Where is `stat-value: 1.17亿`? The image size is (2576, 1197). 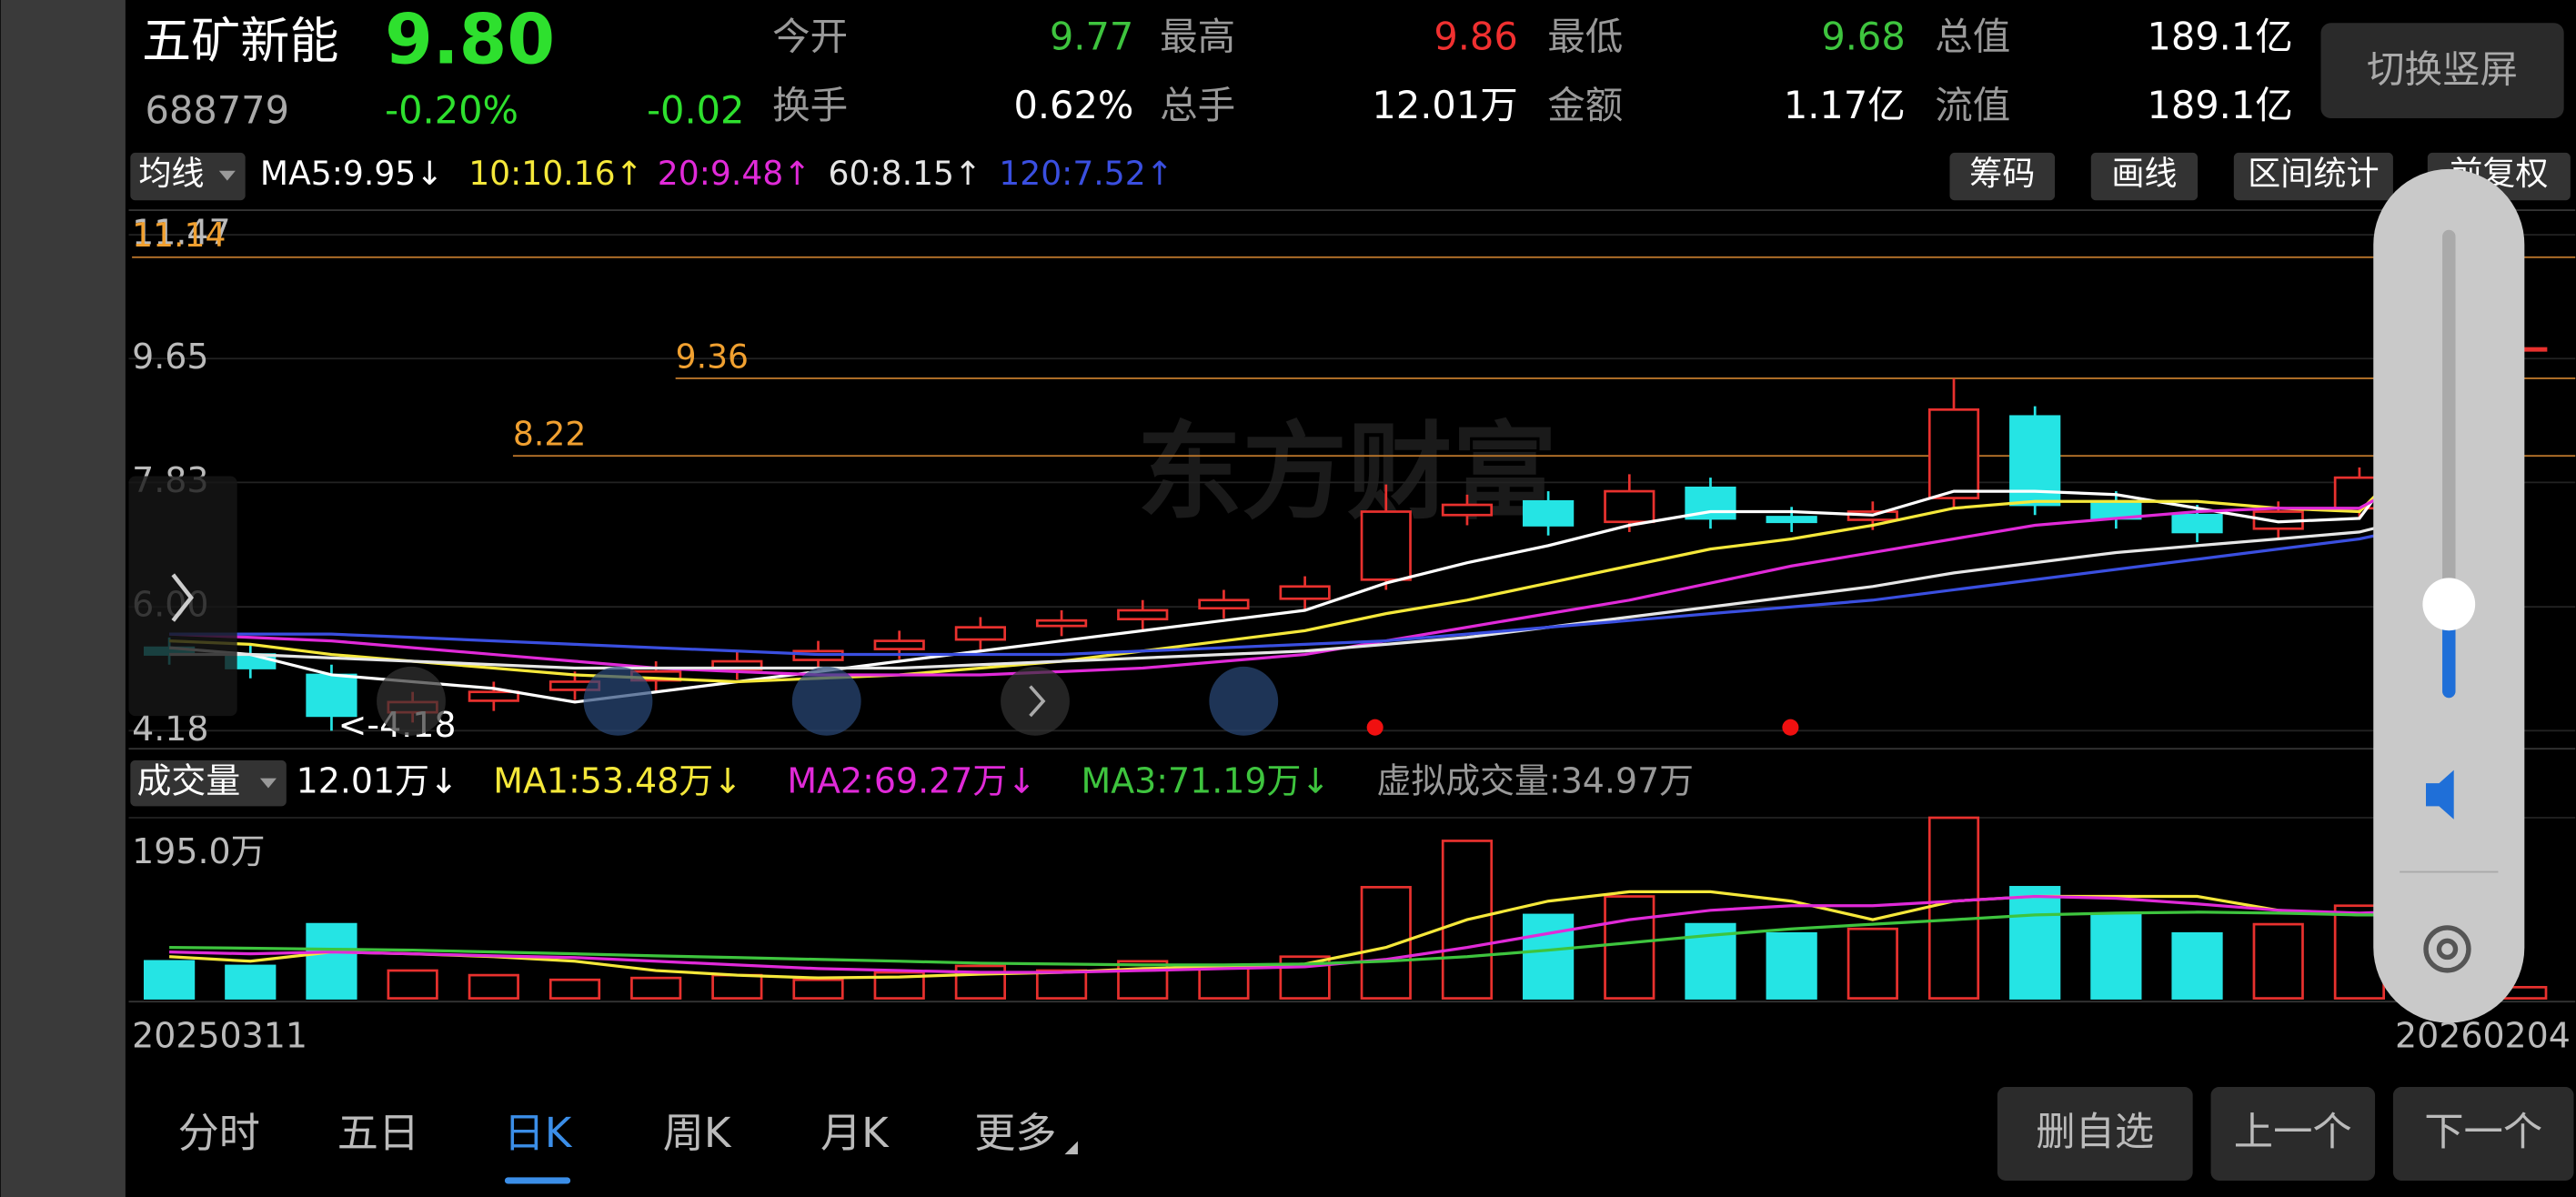 stat-value: 1.17亿 is located at coordinates (1845, 105).